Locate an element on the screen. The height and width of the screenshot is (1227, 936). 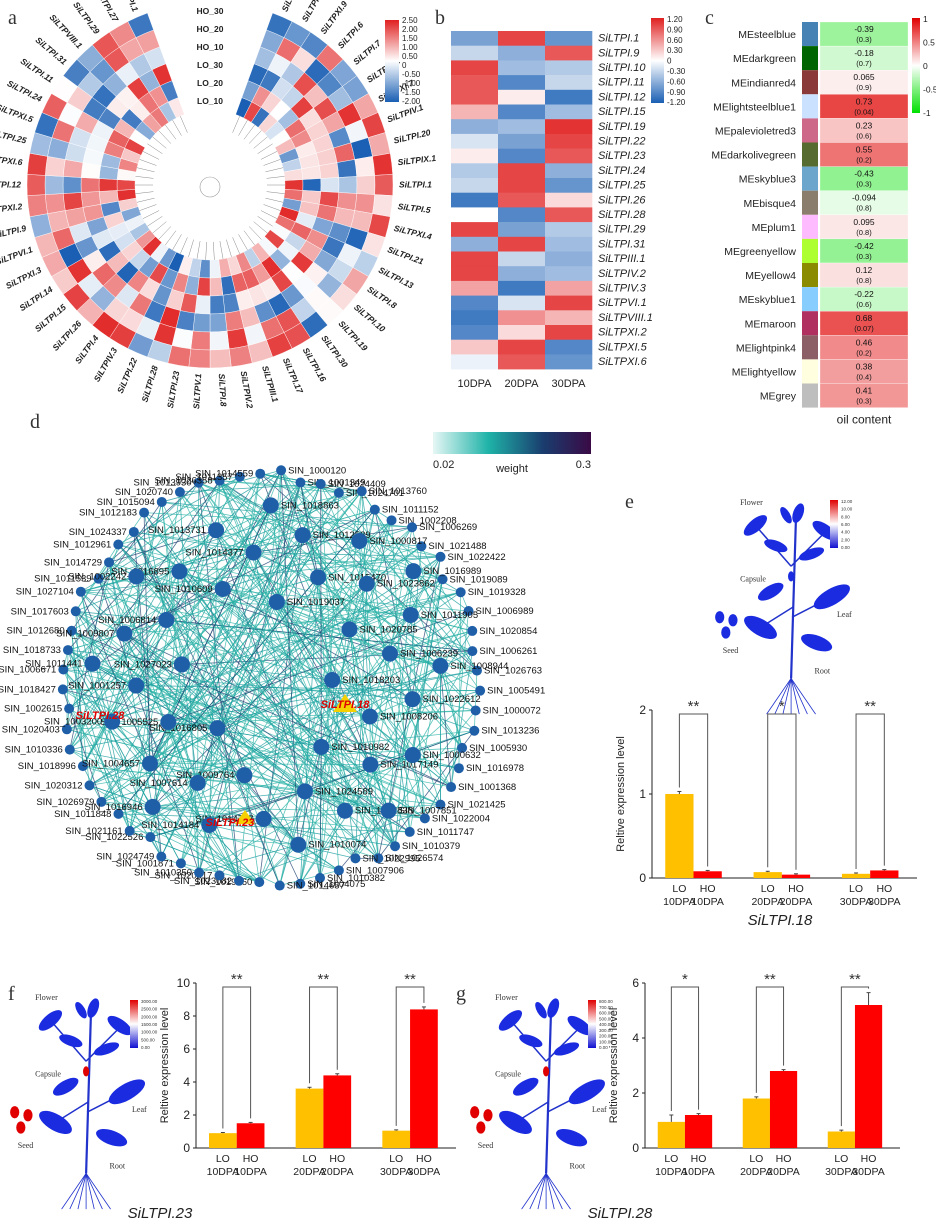
plant-stem is located at coordinates (809, 548).